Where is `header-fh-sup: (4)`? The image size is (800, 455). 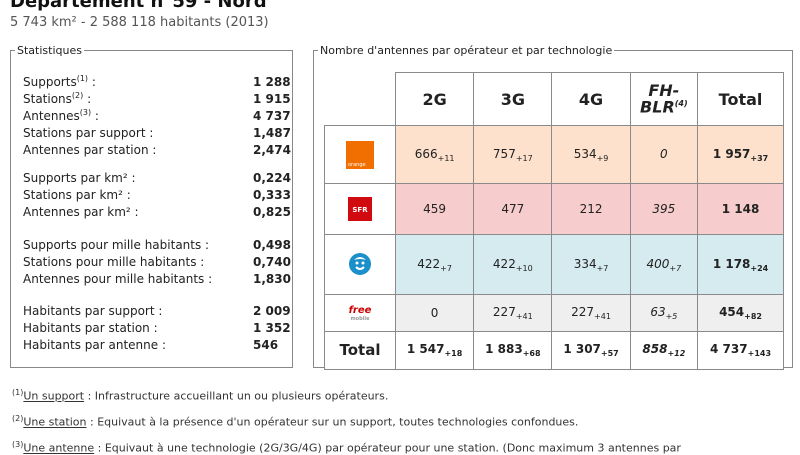 header-fh-sup: (4) is located at coordinates (681, 104).